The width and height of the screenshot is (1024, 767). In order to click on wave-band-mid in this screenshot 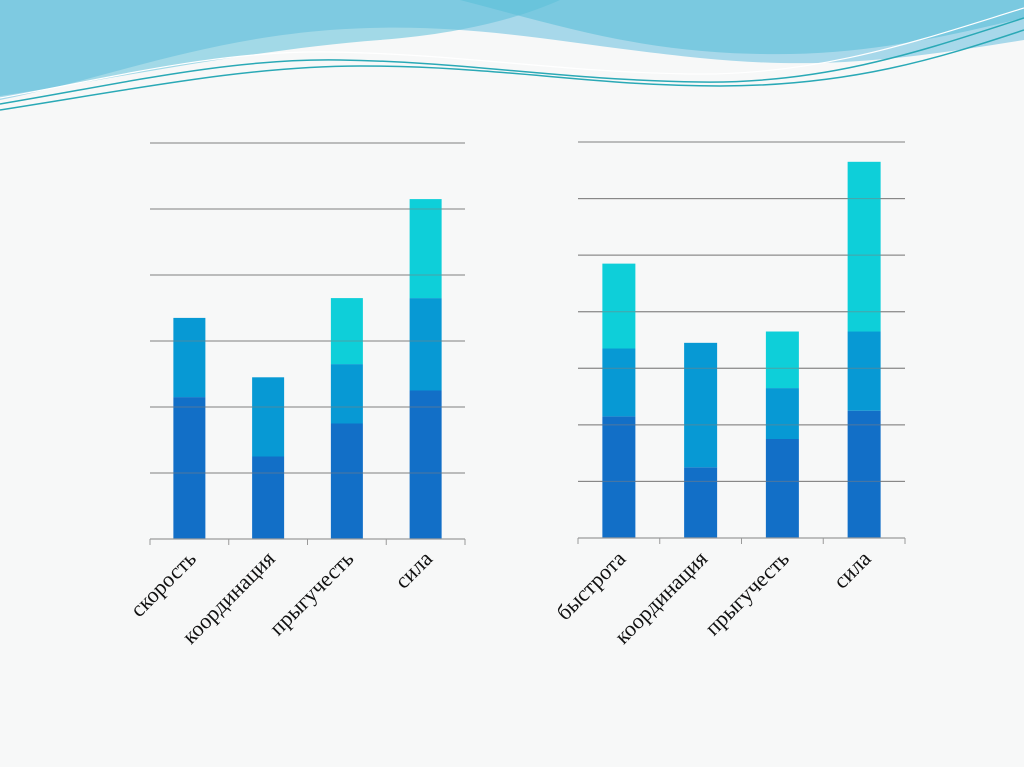, I will do `click(280, 48)`.